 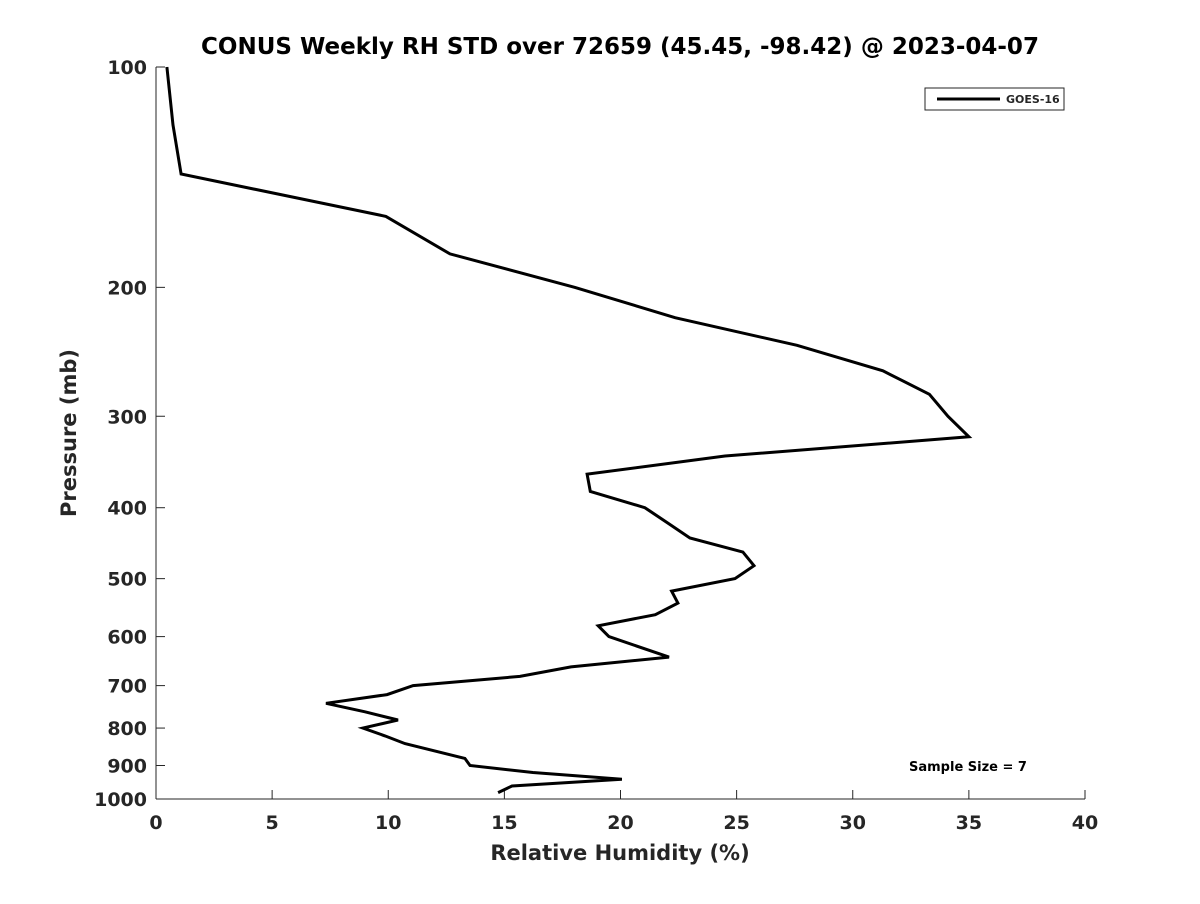 What do you see at coordinates (127, 729) in the screenshot?
I see `y-tick-label: 800` at bounding box center [127, 729].